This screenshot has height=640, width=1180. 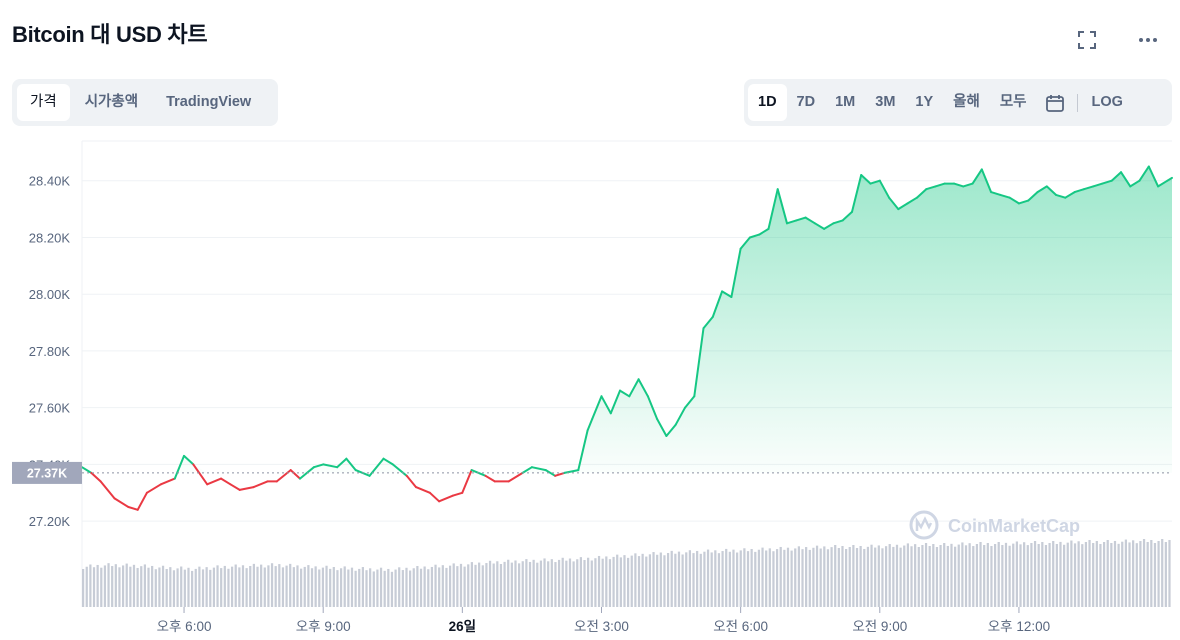 What do you see at coordinates (1148, 40) in the screenshot?
I see `more-horizontal-icon` at bounding box center [1148, 40].